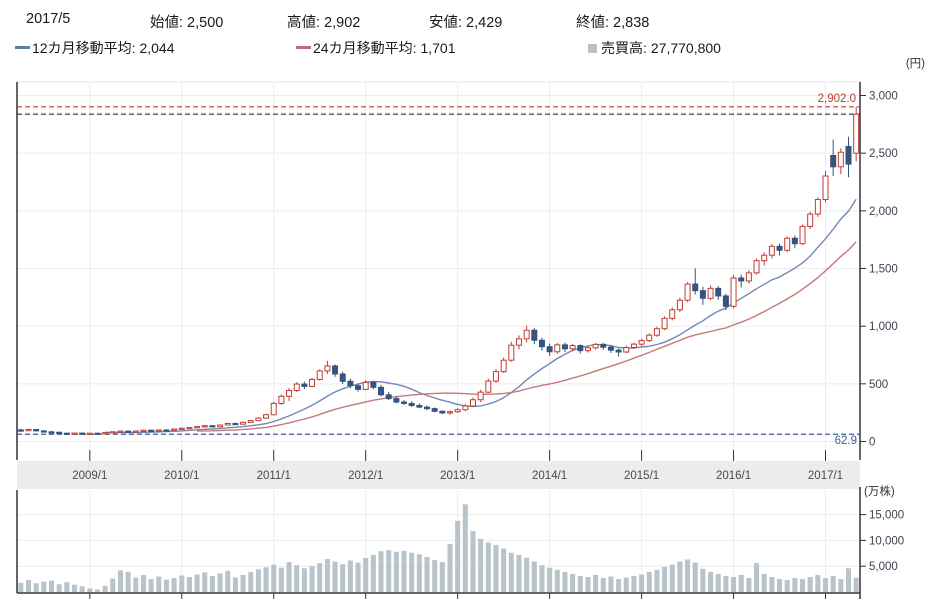  What do you see at coordinates (837, 99) in the screenshot?
I see `high-annotation: 2,902.0` at bounding box center [837, 99].